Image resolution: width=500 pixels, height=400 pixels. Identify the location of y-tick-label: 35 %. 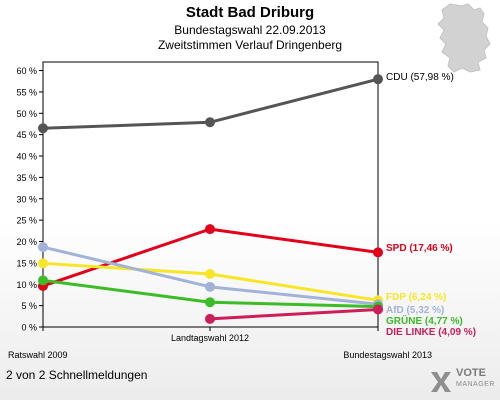
(26, 178).